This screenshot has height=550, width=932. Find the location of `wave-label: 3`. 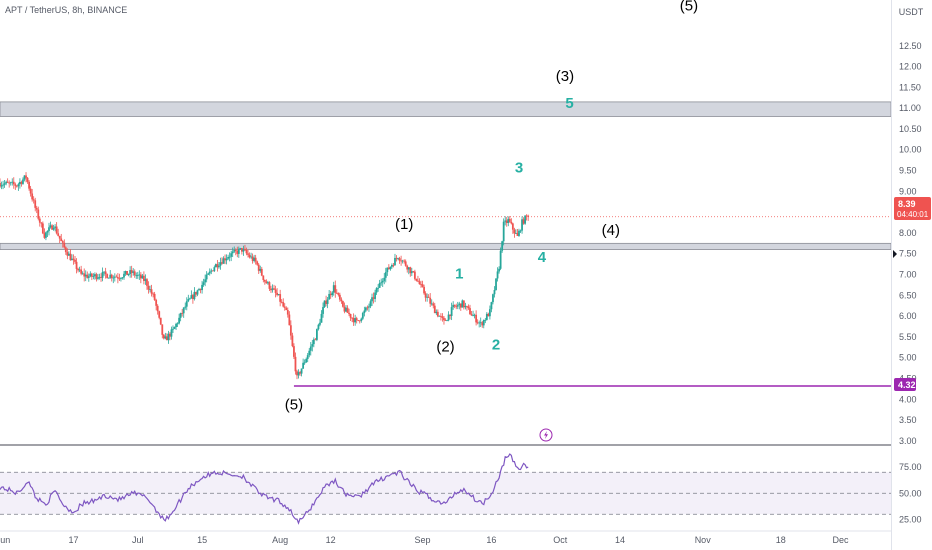

wave-label: 3 is located at coordinates (519, 168).